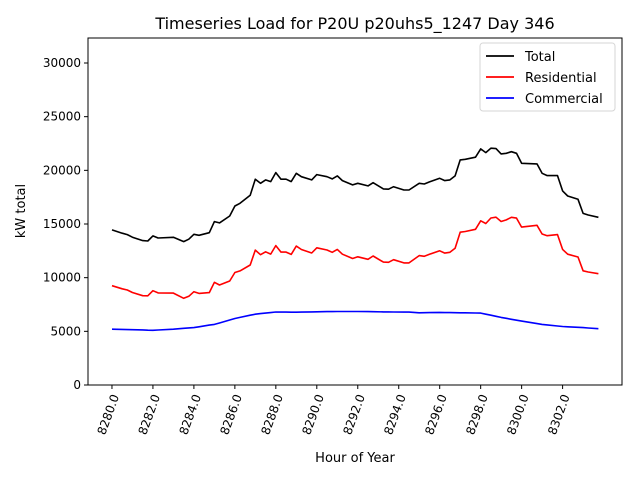  What do you see at coordinates (354, 414) in the screenshot?
I see `x-tick-label: 8292.0` at bounding box center [354, 414].